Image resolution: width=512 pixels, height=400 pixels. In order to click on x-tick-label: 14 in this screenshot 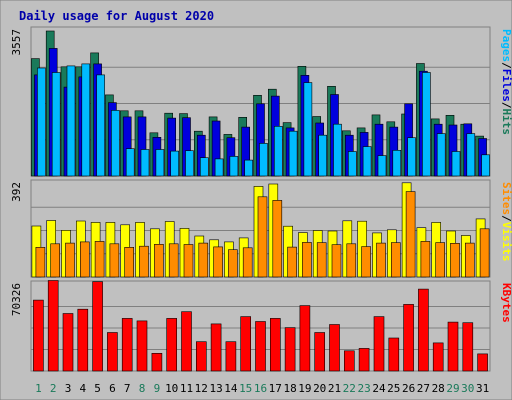, I will do `click(231, 388)`.